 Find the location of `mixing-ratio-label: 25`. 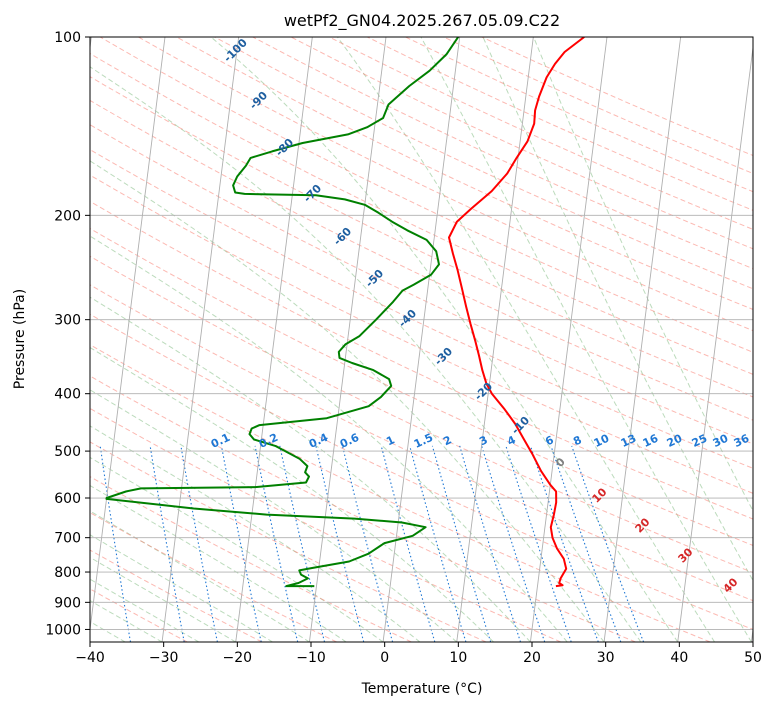

mixing-ratio-label: 25 is located at coordinates (699, 441).